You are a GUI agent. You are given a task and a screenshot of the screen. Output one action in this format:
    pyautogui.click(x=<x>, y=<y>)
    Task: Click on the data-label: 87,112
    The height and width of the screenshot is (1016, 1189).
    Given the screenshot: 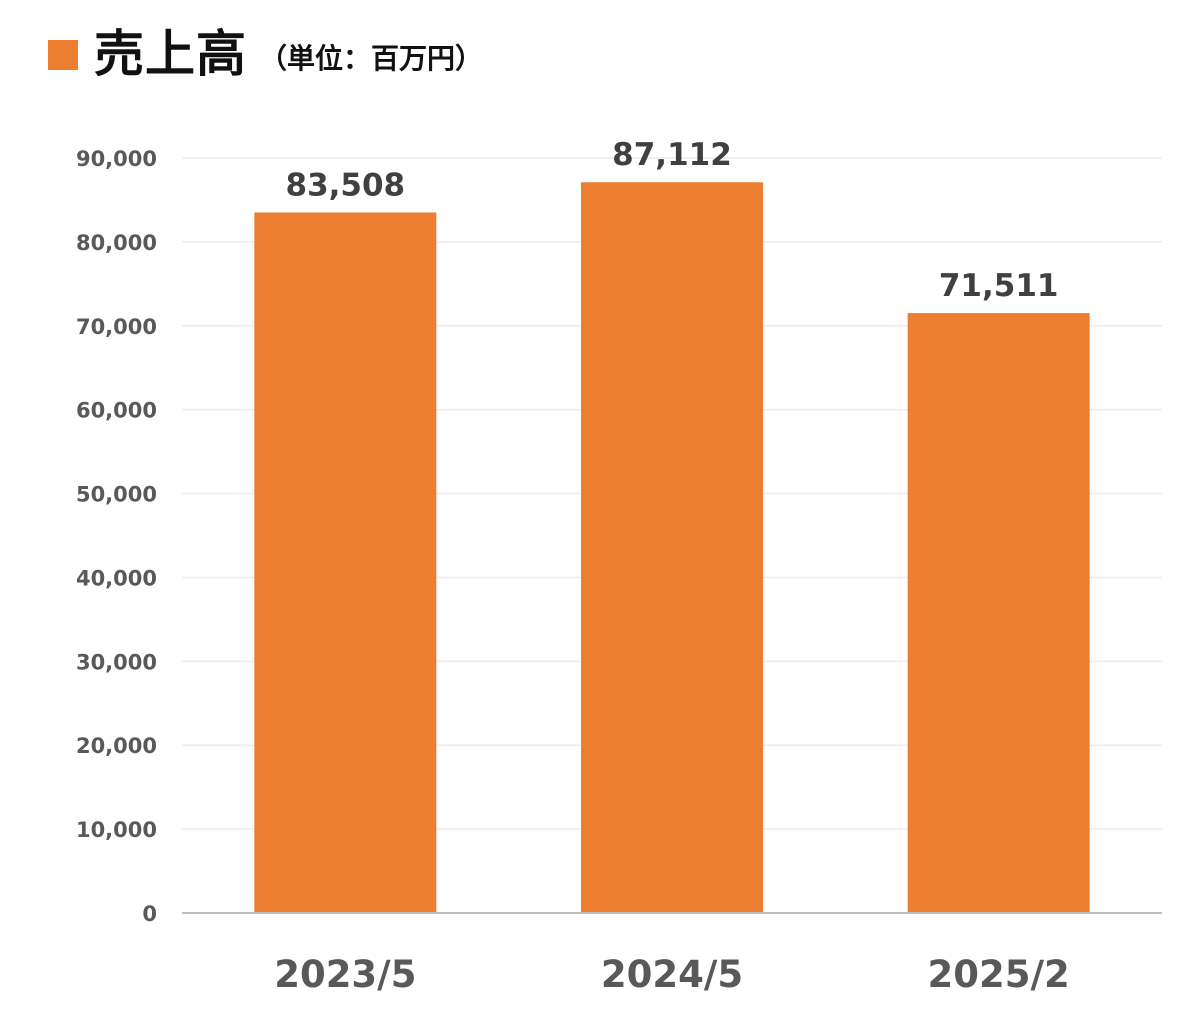 What is the action you would take?
    pyautogui.click(x=672, y=155)
    